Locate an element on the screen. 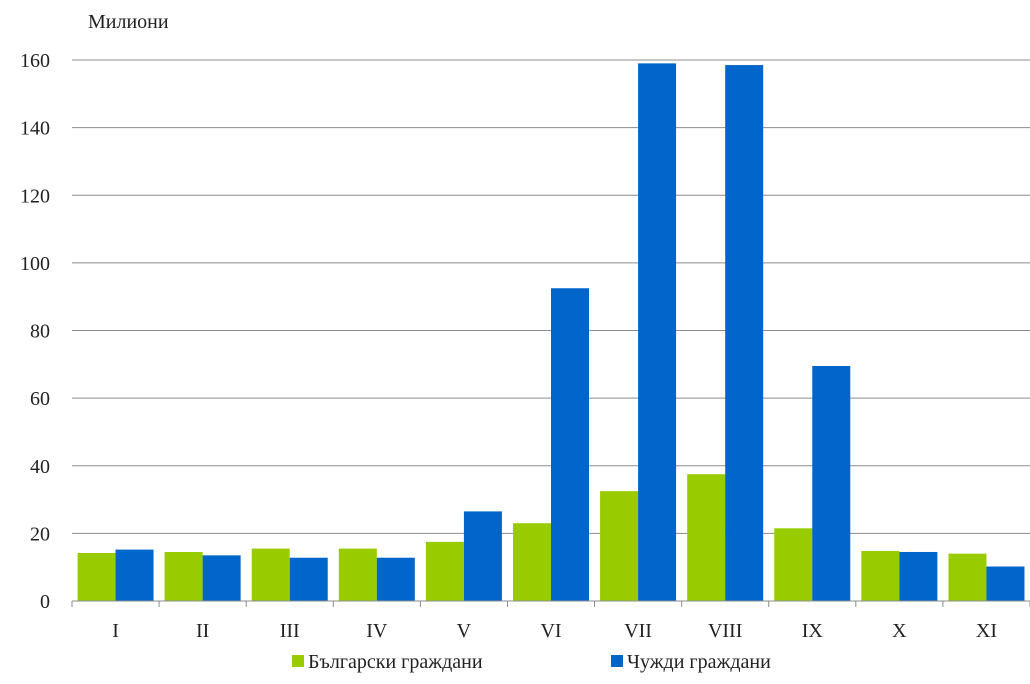 The image size is (1030, 684). x-tick-label: III is located at coordinates (290, 631).